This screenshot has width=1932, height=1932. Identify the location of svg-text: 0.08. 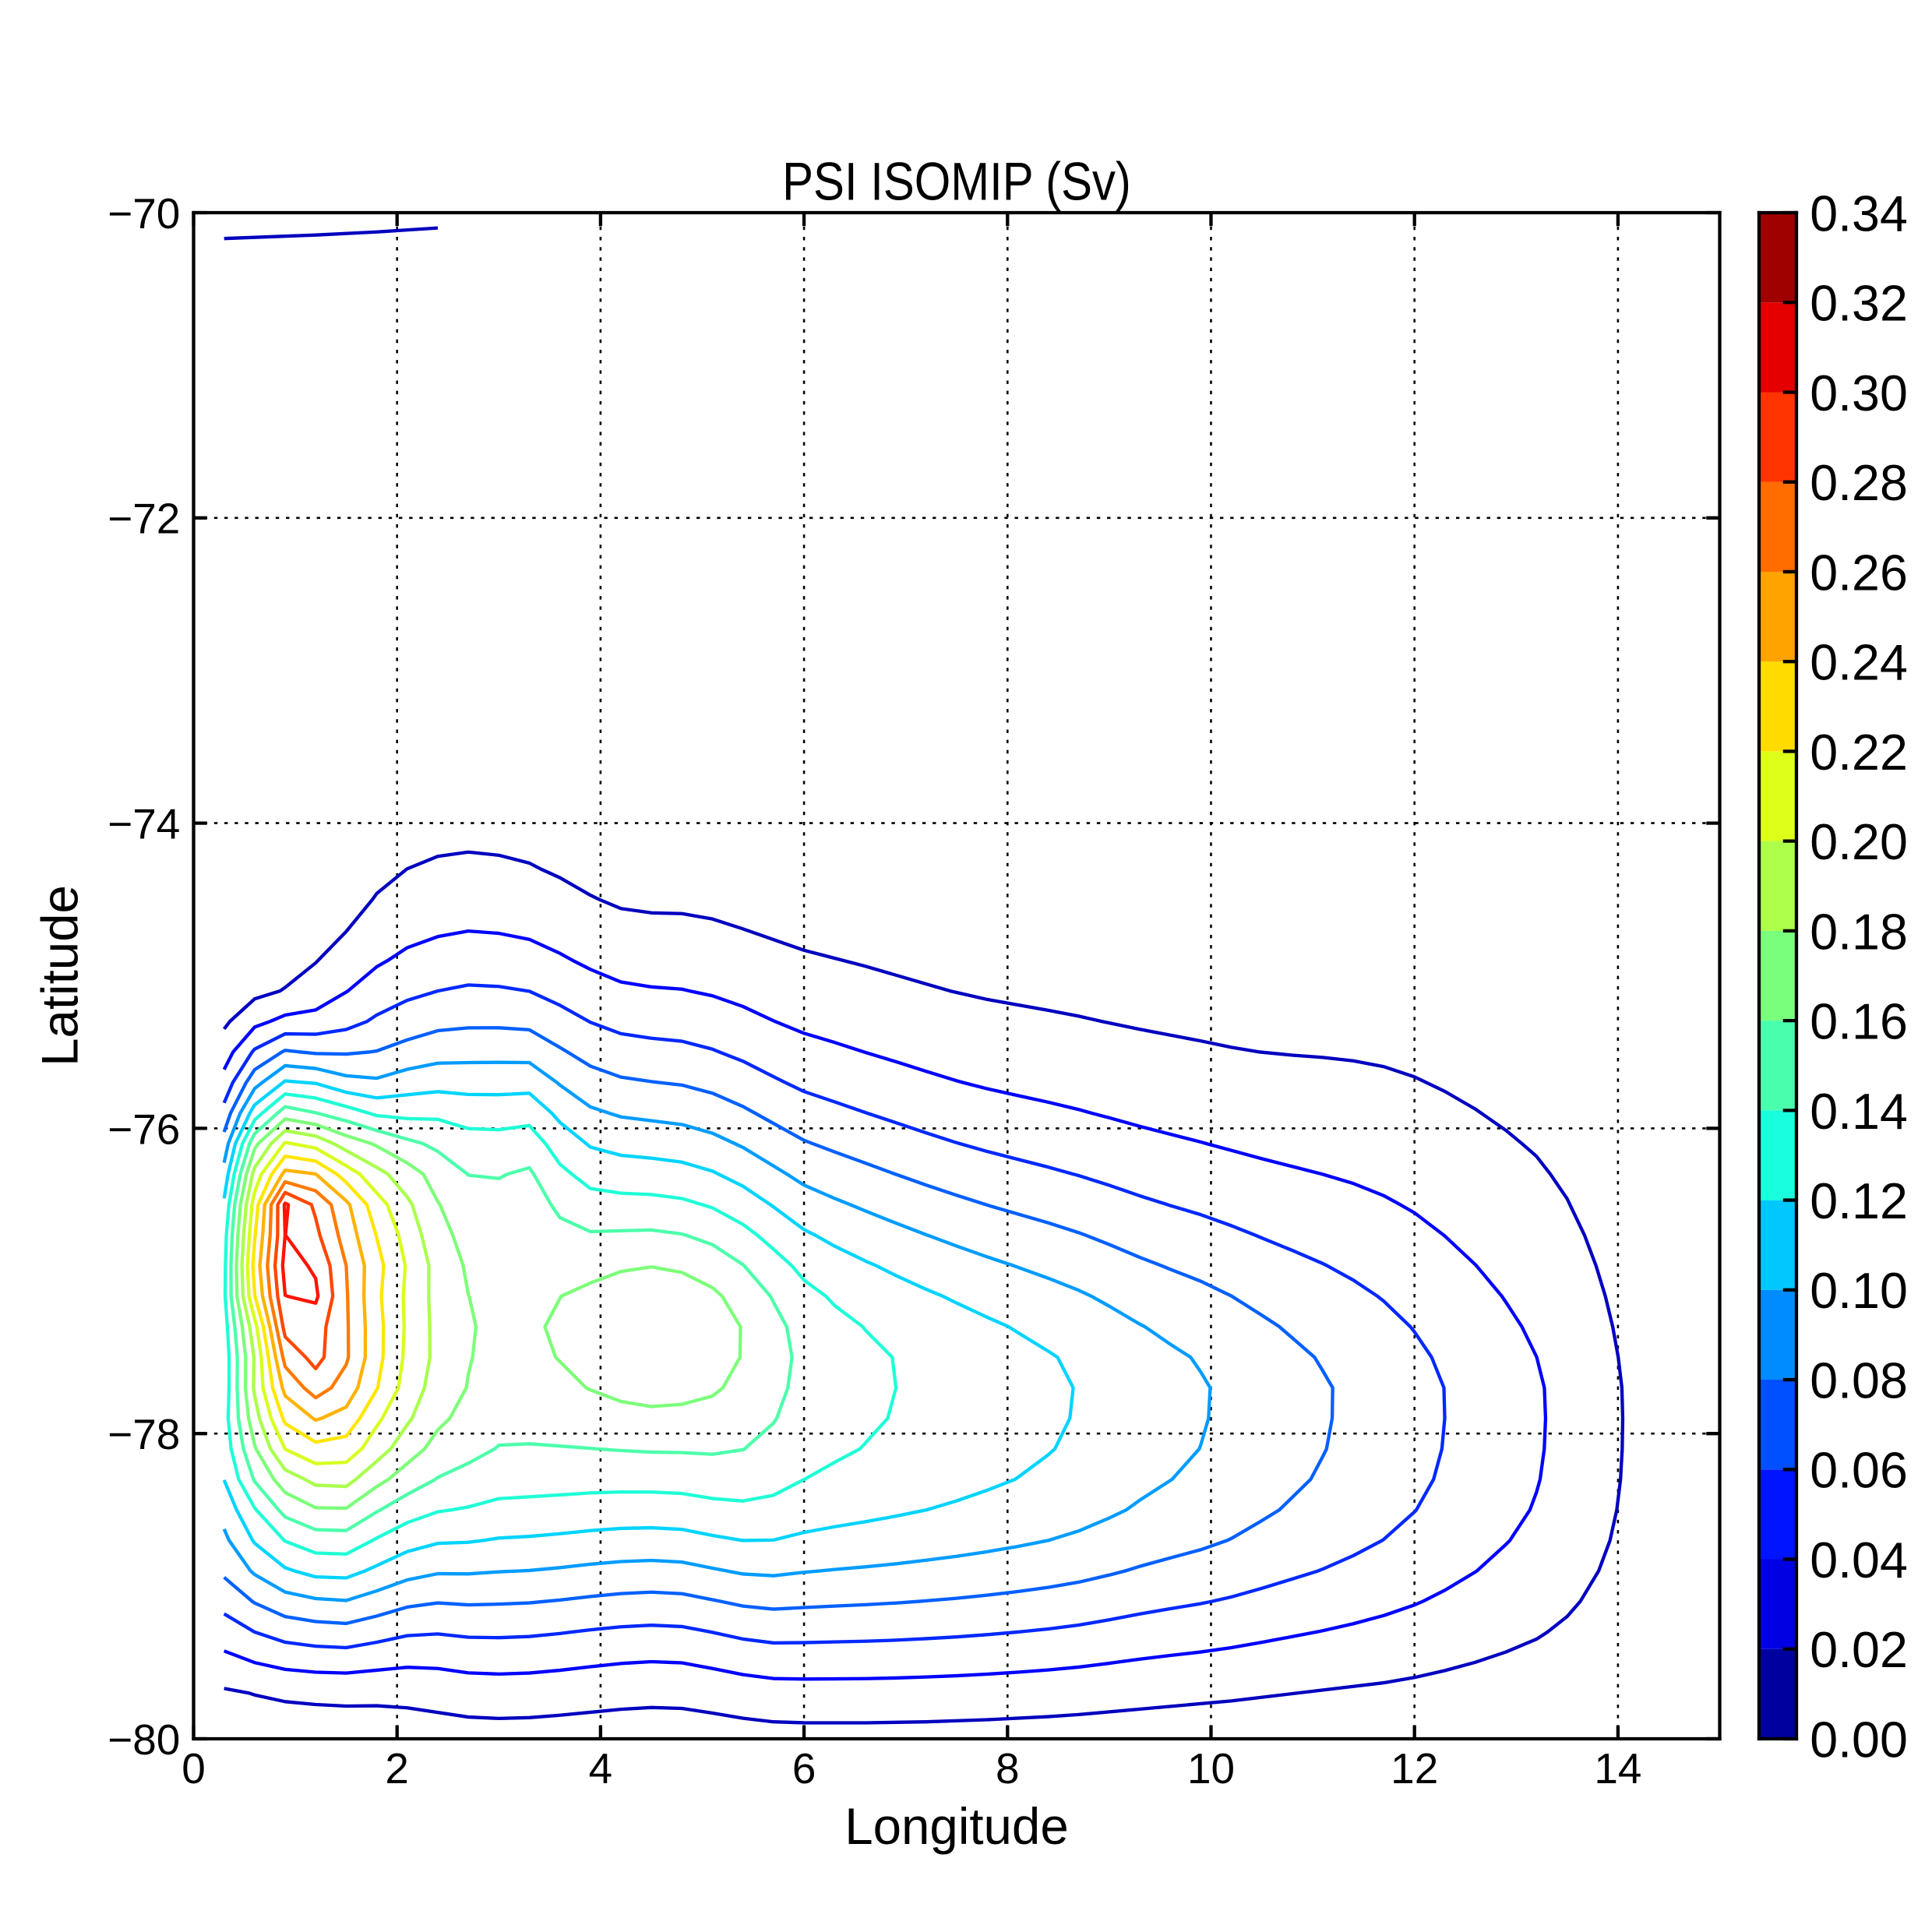
(1859, 1380).